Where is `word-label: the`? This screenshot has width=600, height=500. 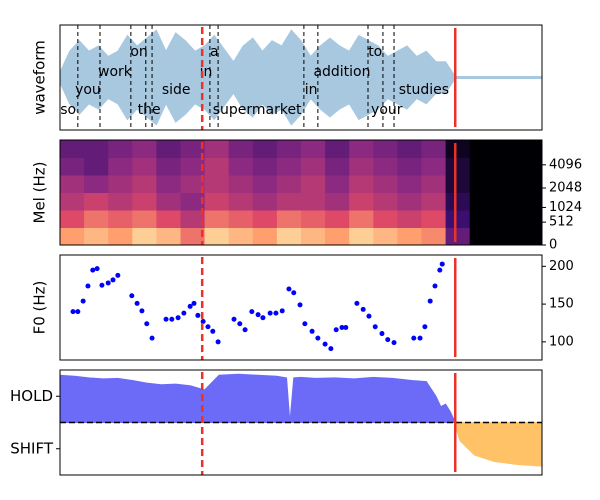
word-label: the is located at coordinates (149, 110).